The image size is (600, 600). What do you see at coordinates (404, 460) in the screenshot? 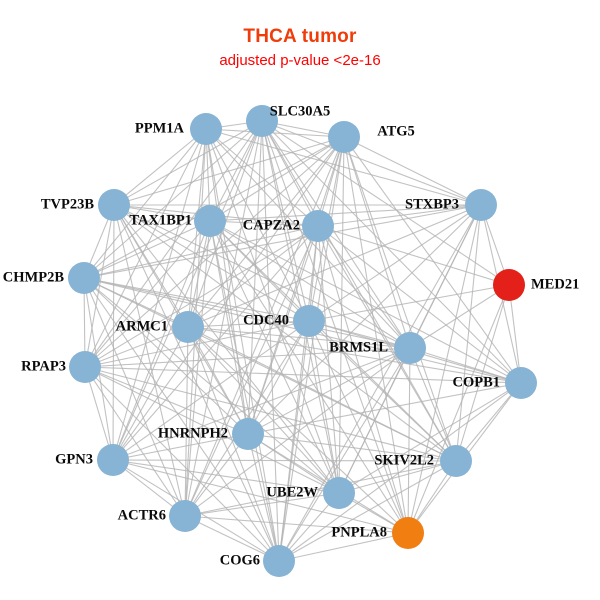
I see `graph-node-label-skiv2l2: SKIV2L2` at bounding box center [404, 460].